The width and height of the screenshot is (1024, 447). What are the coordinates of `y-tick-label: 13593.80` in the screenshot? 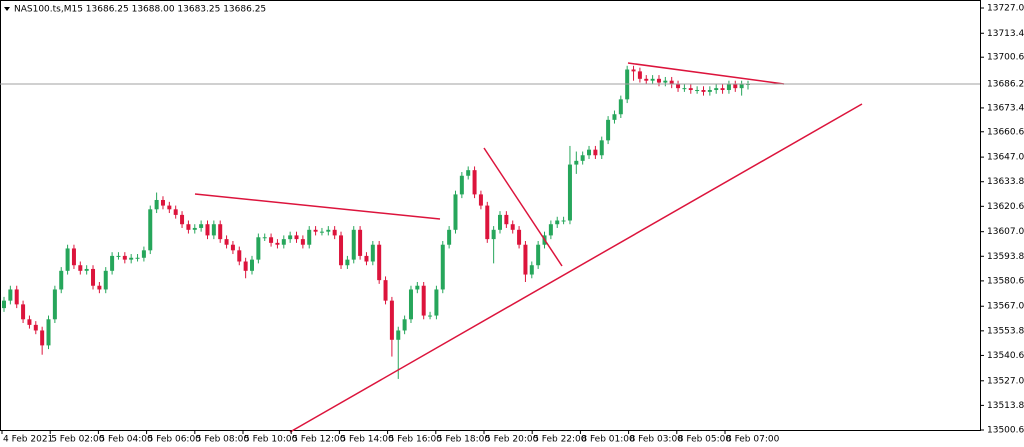 It's located at (1005, 257).